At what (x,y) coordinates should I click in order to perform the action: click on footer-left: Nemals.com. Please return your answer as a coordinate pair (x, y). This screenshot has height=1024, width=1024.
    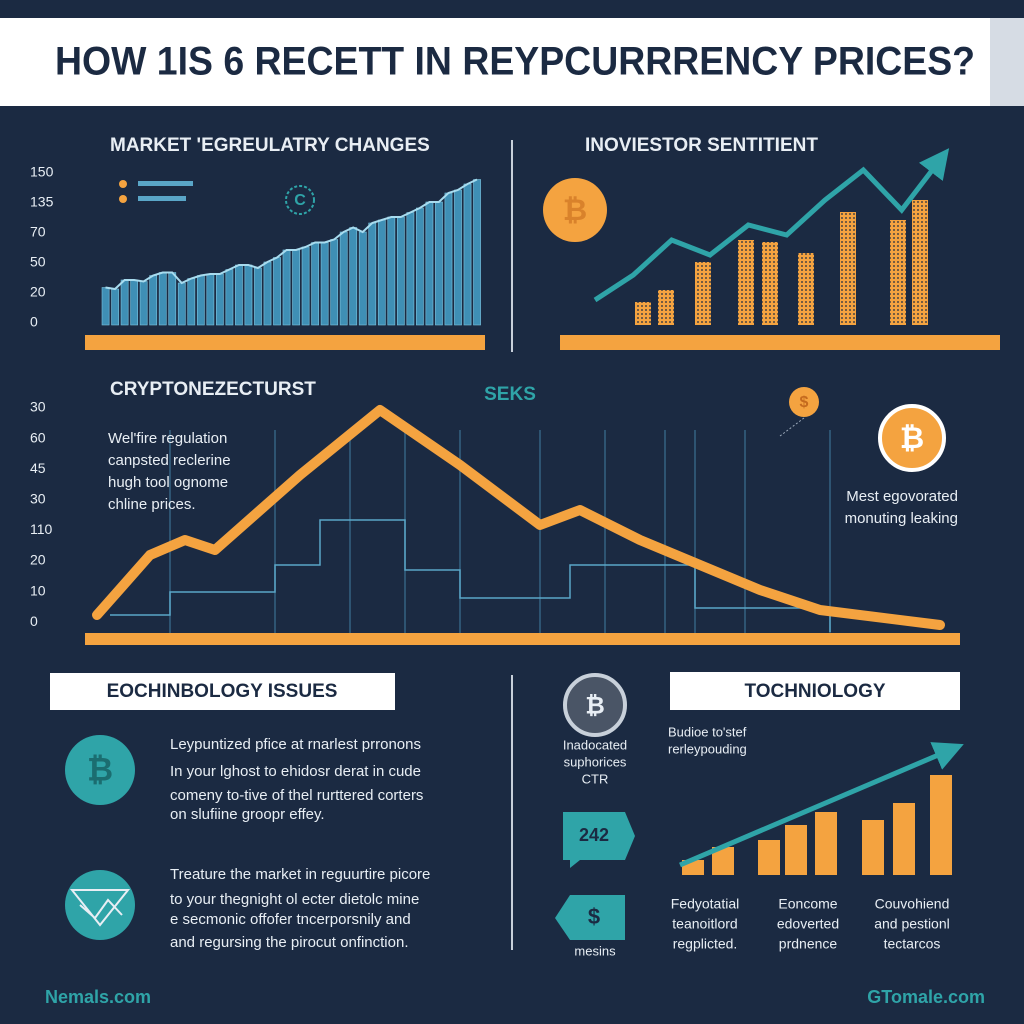
    Looking at the image, I should click on (98, 997).